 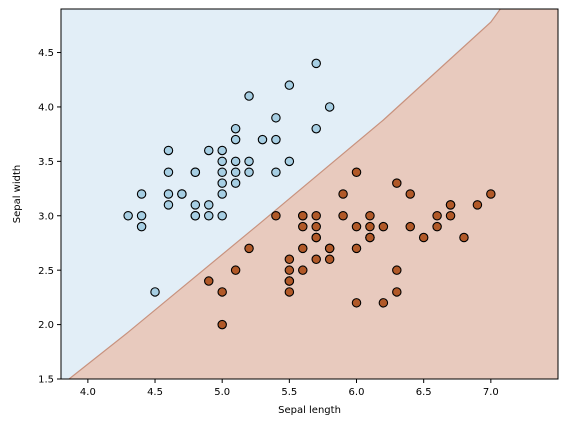 What do you see at coordinates (424, 392) in the screenshot?
I see `x-tick-label: 6.5` at bounding box center [424, 392].